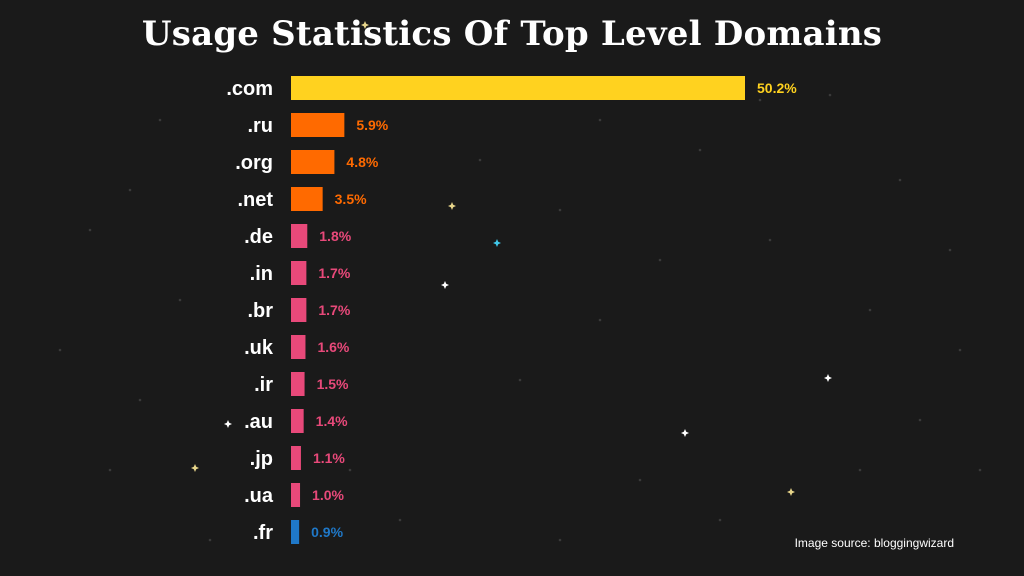 The width and height of the screenshot is (1024, 576). What do you see at coordinates (351, 199) in the screenshot?
I see `value-label: 3.5%` at bounding box center [351, 199].